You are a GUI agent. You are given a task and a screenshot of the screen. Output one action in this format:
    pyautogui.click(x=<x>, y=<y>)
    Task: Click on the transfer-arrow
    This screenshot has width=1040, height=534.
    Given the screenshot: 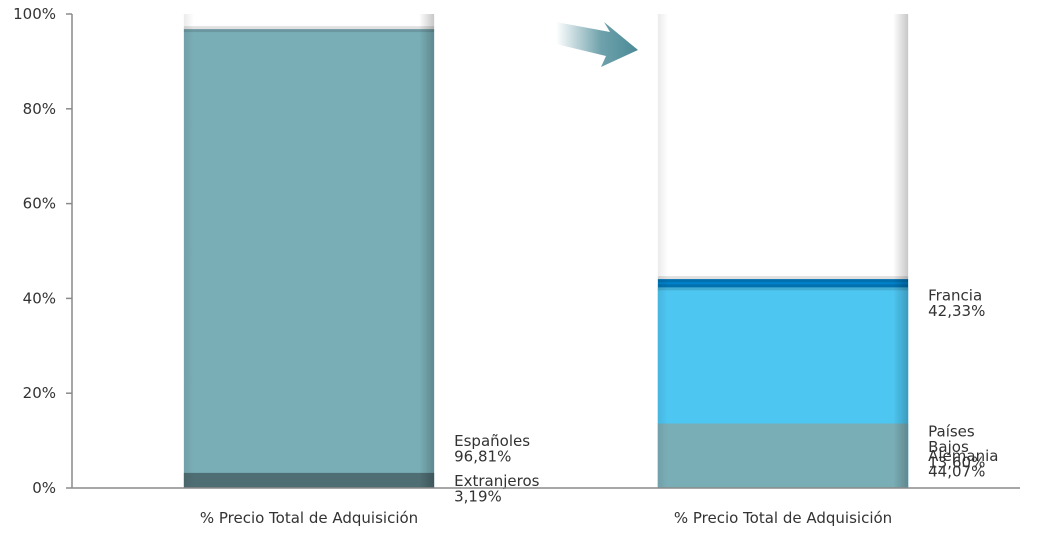 What is the action you would take?
    pyautogui.click(x=597, y=44)
    